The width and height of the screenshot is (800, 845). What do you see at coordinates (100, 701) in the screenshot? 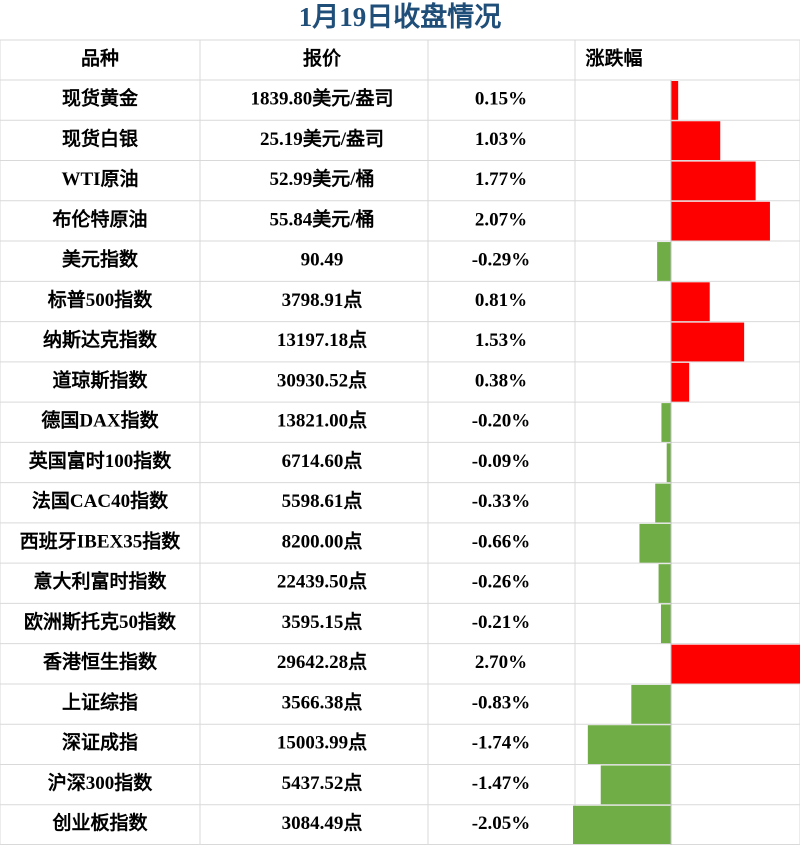
I see `name-cell: 上证综指` at bounding box center [100, 701].